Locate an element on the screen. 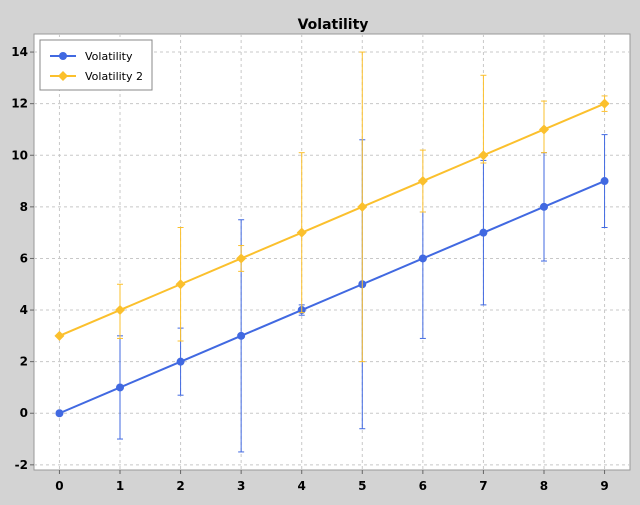  legend-marker-volatility is located at coordinates (63, 56).